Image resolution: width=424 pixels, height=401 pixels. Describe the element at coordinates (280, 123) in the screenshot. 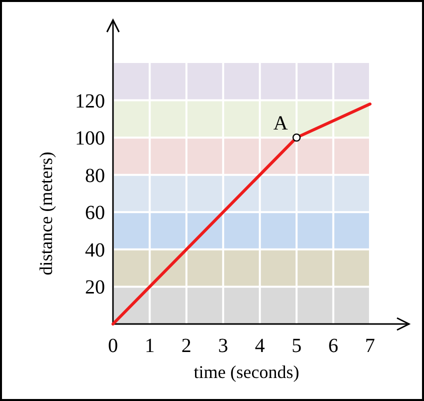

I see `annotation: A` at that location.